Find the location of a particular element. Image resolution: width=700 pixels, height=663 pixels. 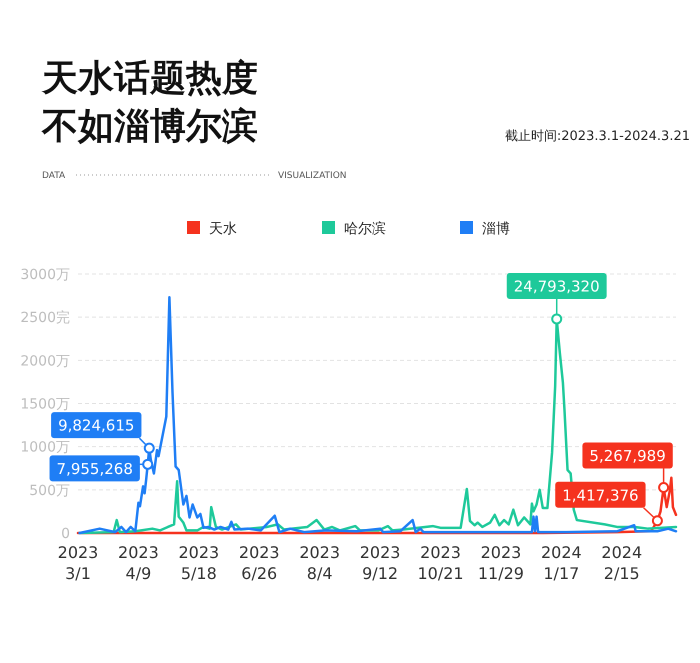

x-tick-label: 2023 11/29 is located at coordinates (501, 563).